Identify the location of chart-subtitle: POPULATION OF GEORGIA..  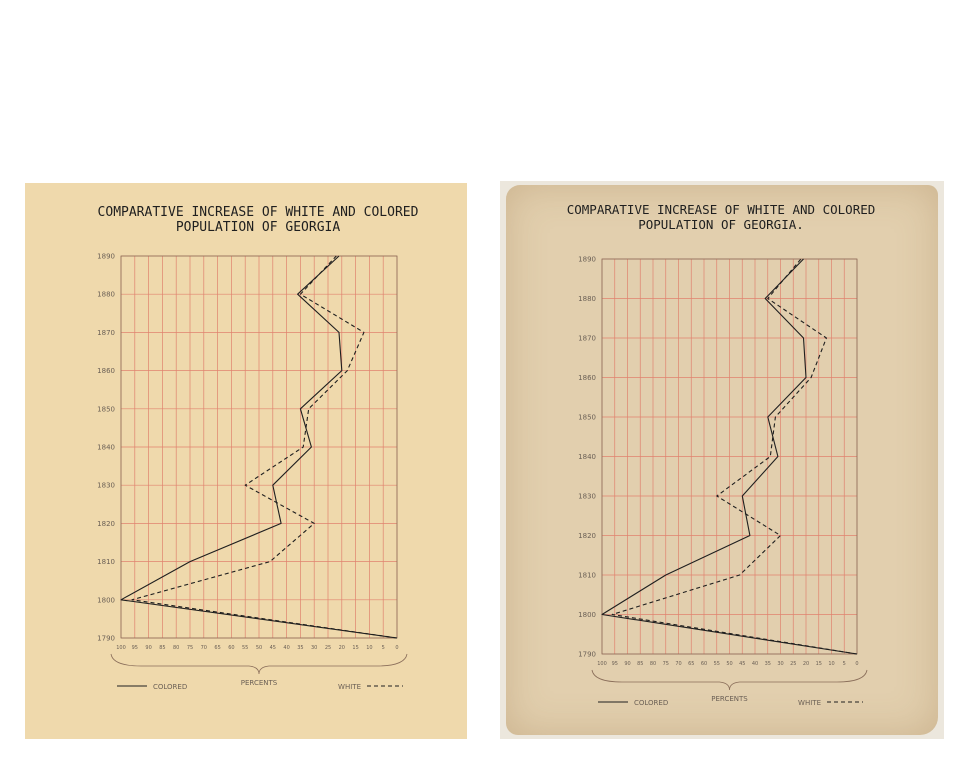
(721, 224).